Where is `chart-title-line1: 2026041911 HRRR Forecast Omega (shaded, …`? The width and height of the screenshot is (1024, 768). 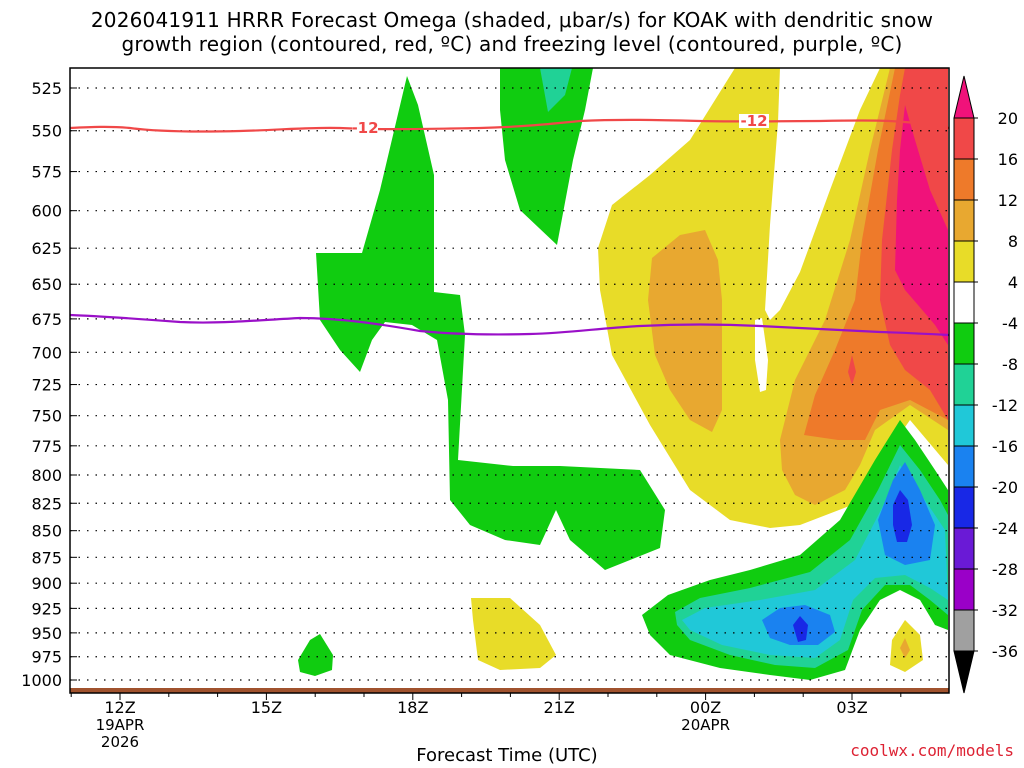
chart-title-line1: 2026041911 HRRR Forecast Omega (shaded, … is located at coordinates (512, 20).